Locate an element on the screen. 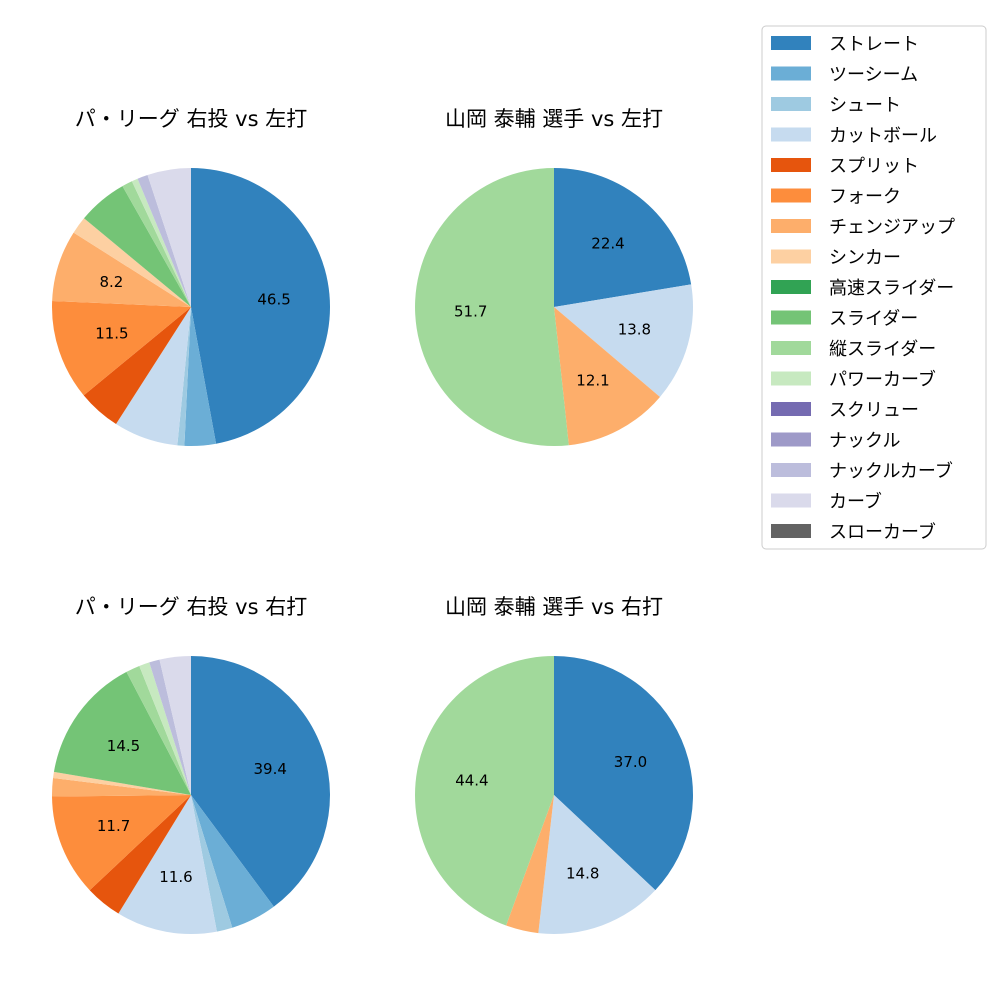 This screenshot has height=1000, width=1000. legend-item: シンカー is located at coordinates (836, 258).